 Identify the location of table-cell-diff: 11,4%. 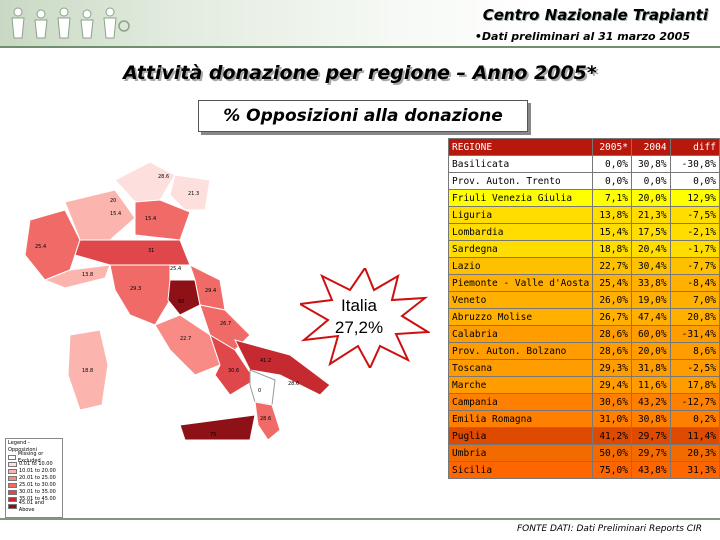
(694, 436).